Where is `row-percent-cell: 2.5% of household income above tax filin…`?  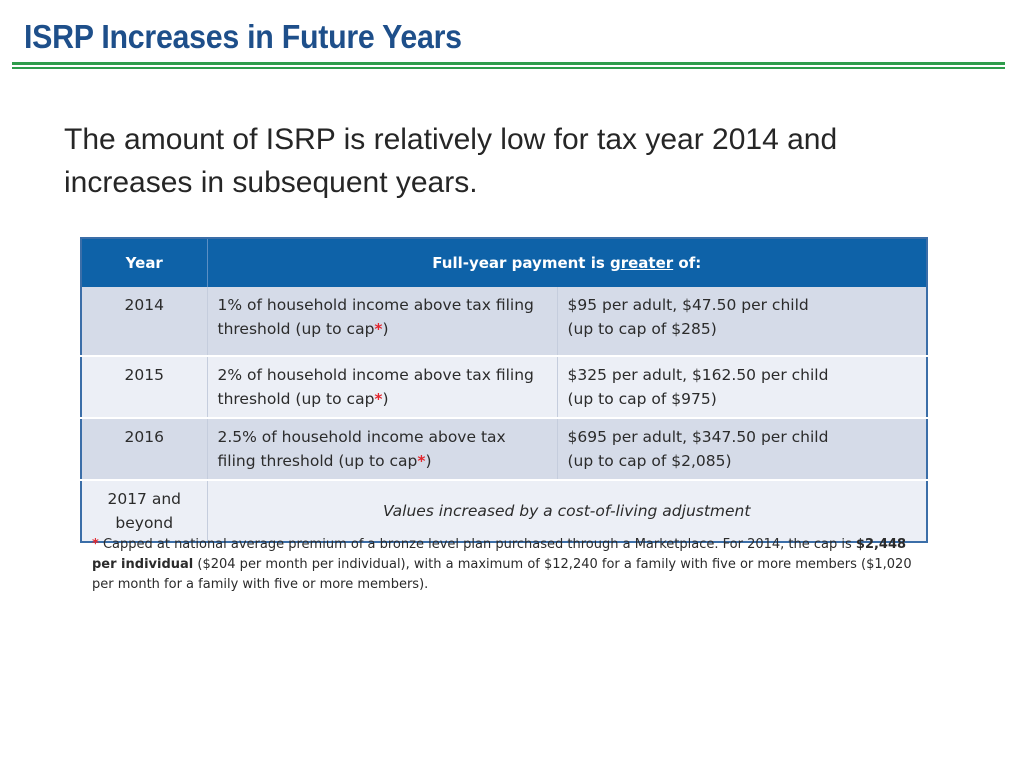
row-percent-cell: 2.5% of household income above tax filin… is located at coordinates (382, 449).